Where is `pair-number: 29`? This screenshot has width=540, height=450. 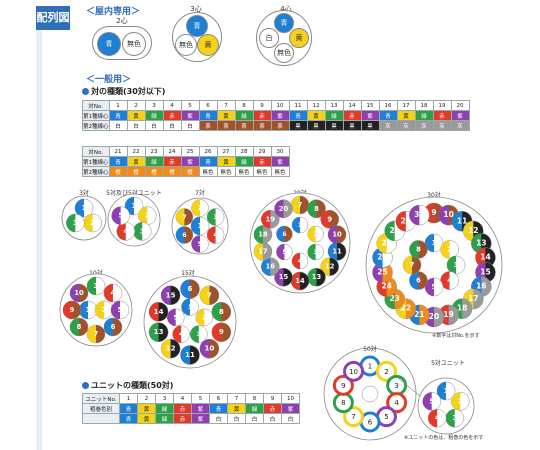
pair-number: 29 is located at coordinates (406, 220).